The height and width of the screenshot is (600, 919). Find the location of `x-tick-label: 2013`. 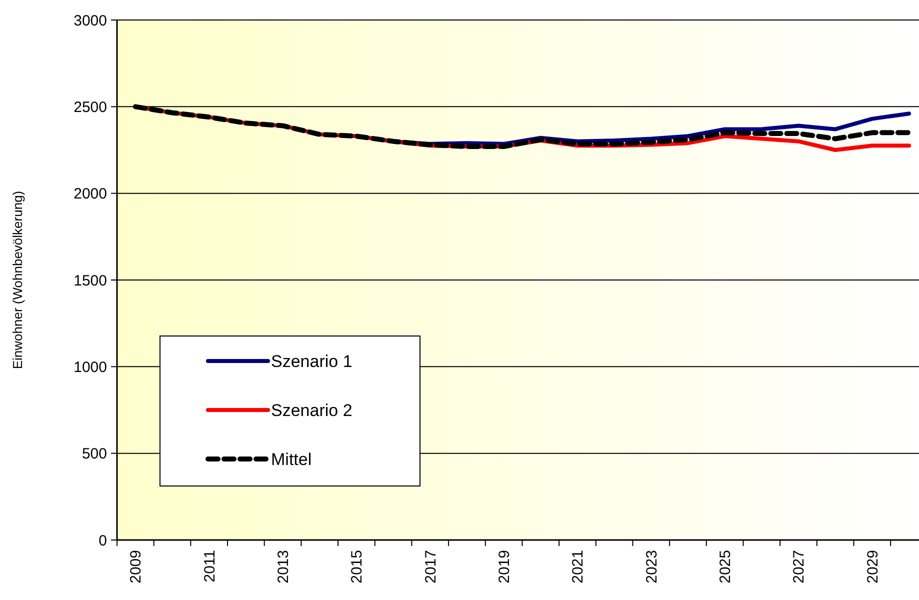

x-tick-label: 2013 is located at coordinates (283, 567).